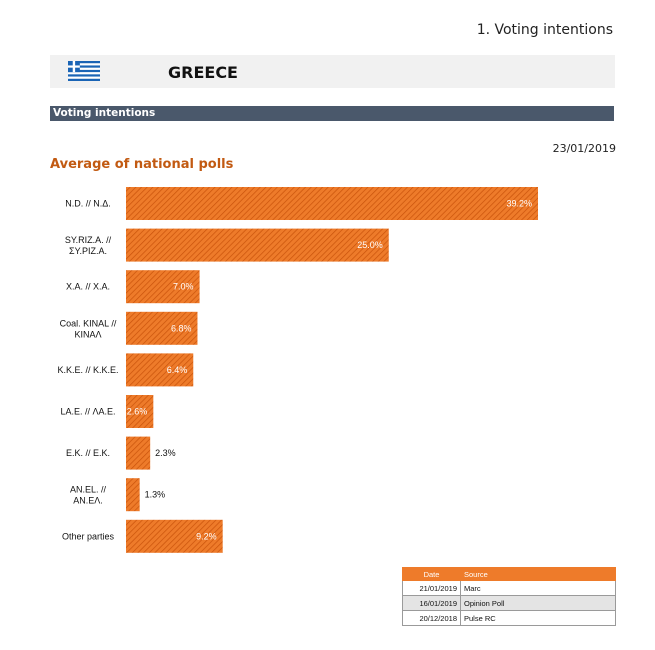 This screenshot has height=650, width=655. What do you see at coordinates (87, 370) in the screenshot?
I see `category-label: K.K.E. // Κ.Κ.Ε.` at bounding box center [87, 370].